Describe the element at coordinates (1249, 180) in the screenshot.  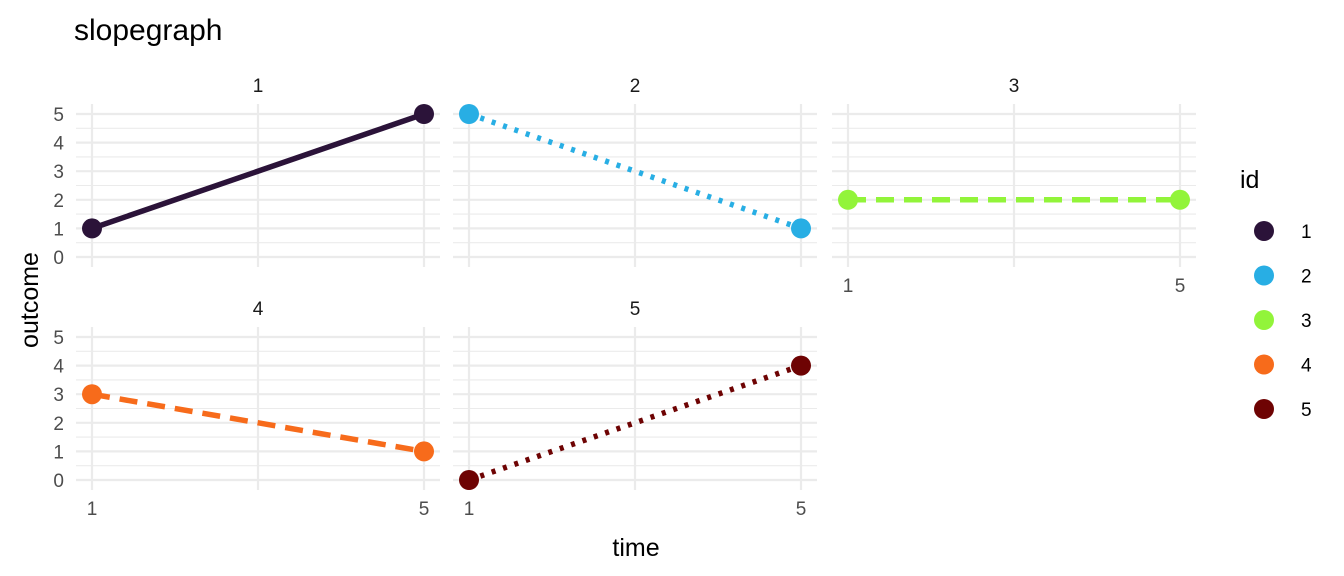
I see `legend-title: id` at that location.